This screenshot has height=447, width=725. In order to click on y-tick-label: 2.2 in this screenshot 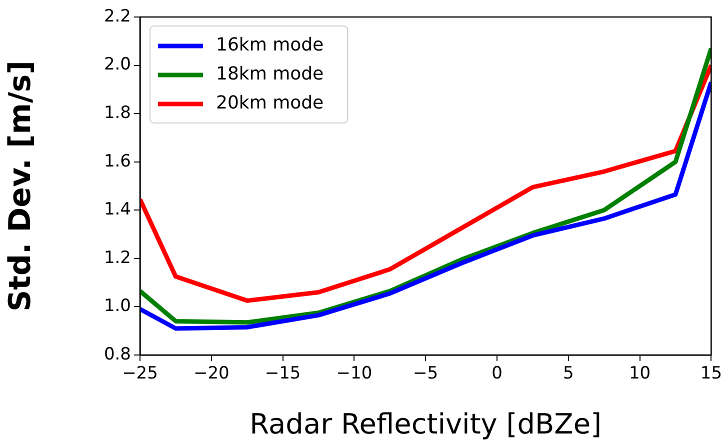, I will do `click(117, 16)`.